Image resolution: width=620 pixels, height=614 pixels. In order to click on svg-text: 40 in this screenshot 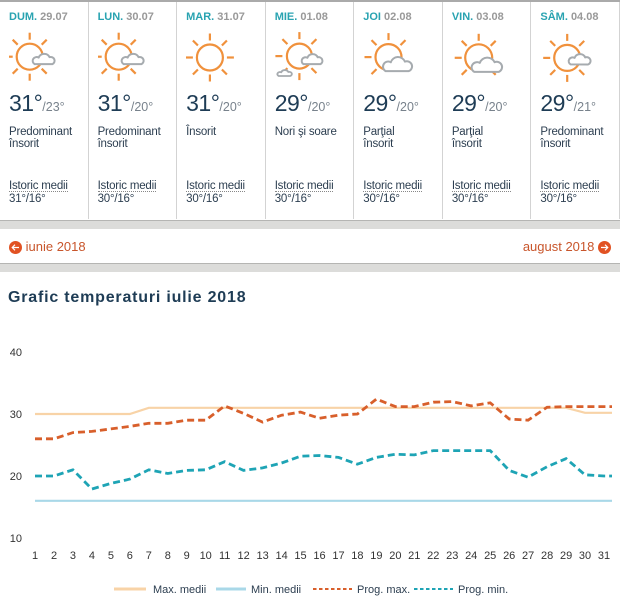, I will do `click(16, 353)`.